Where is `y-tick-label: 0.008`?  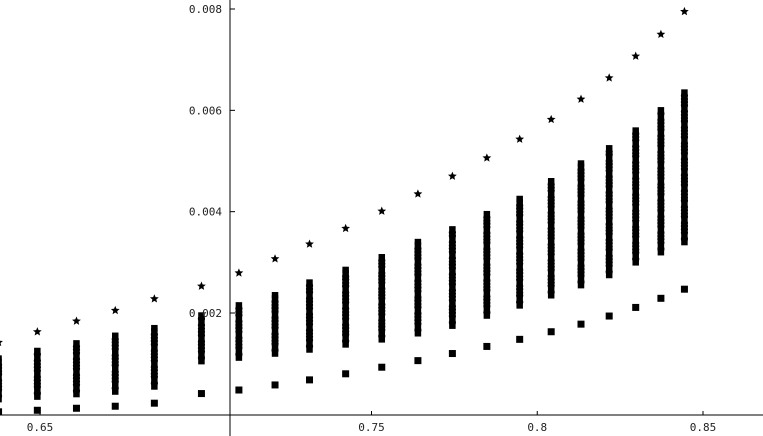 y-tick-label: 0.008 is located at coordinates (205, 9).